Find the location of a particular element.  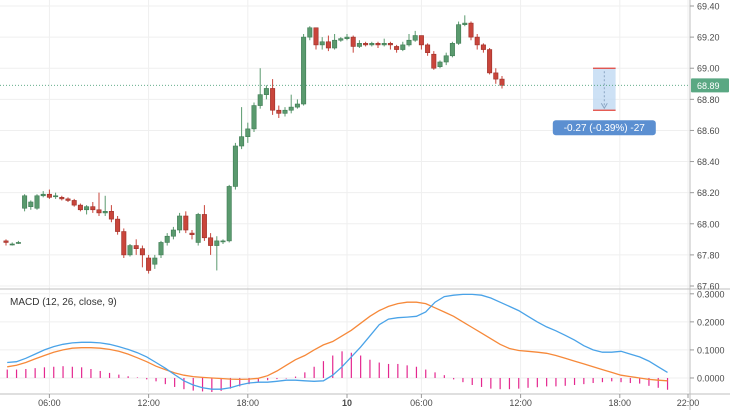

time-tick-label: 12:00 is located at coordinates (148, 403).